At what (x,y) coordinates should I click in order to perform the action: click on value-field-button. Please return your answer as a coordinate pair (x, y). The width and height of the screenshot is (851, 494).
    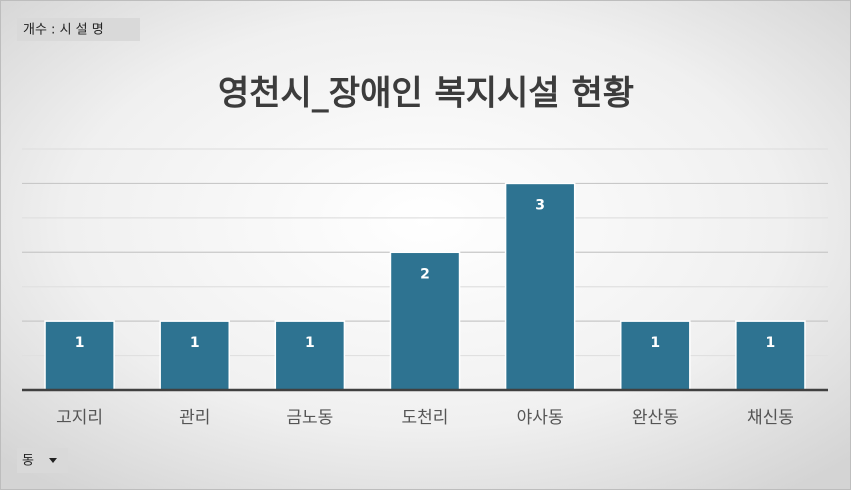
    Looking at the image, I should click on (78, 29).